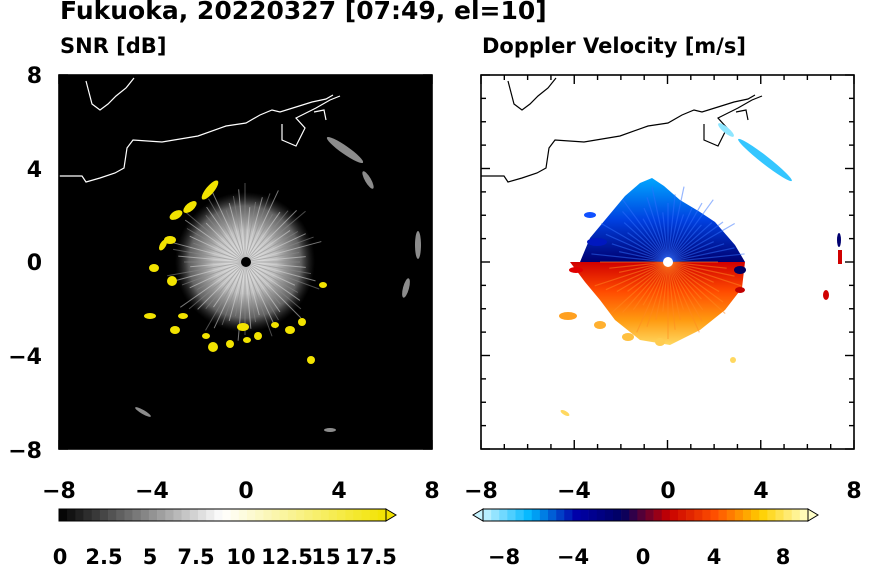  Describe the element at coordinates (59, 491) in the screenshot. I see `snr-x-tick: −8` at that location.